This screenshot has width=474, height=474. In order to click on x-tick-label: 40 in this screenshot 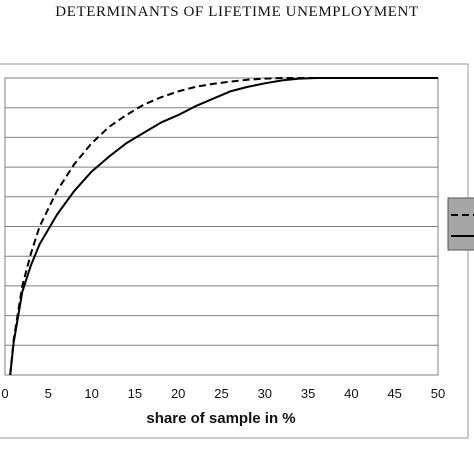, I will do `click(351, 393)`.